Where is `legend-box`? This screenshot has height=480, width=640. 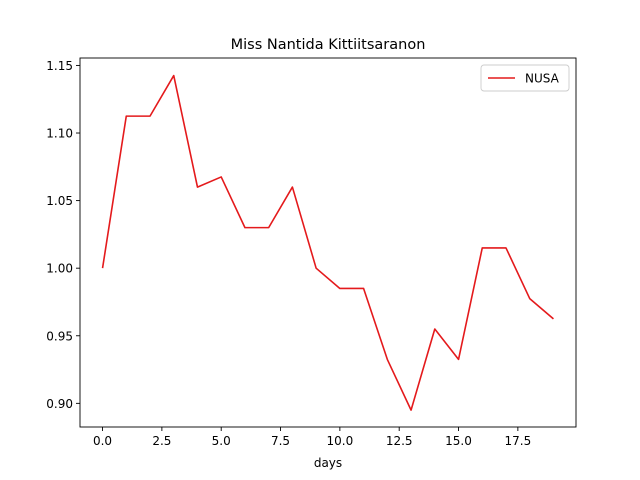
legend-box is located at coordinates (525, 78).